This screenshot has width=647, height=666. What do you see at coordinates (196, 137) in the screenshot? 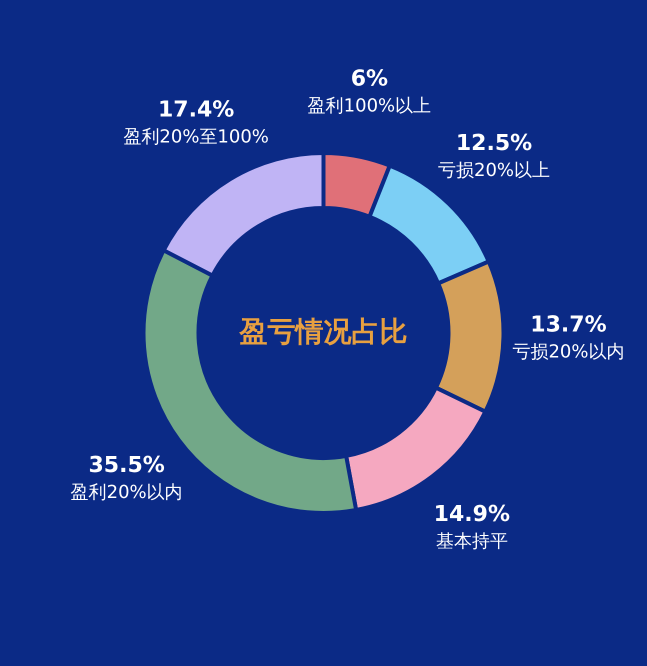
I see `slice-label: 盈利20%至100%` at bounding box center [196, 137].